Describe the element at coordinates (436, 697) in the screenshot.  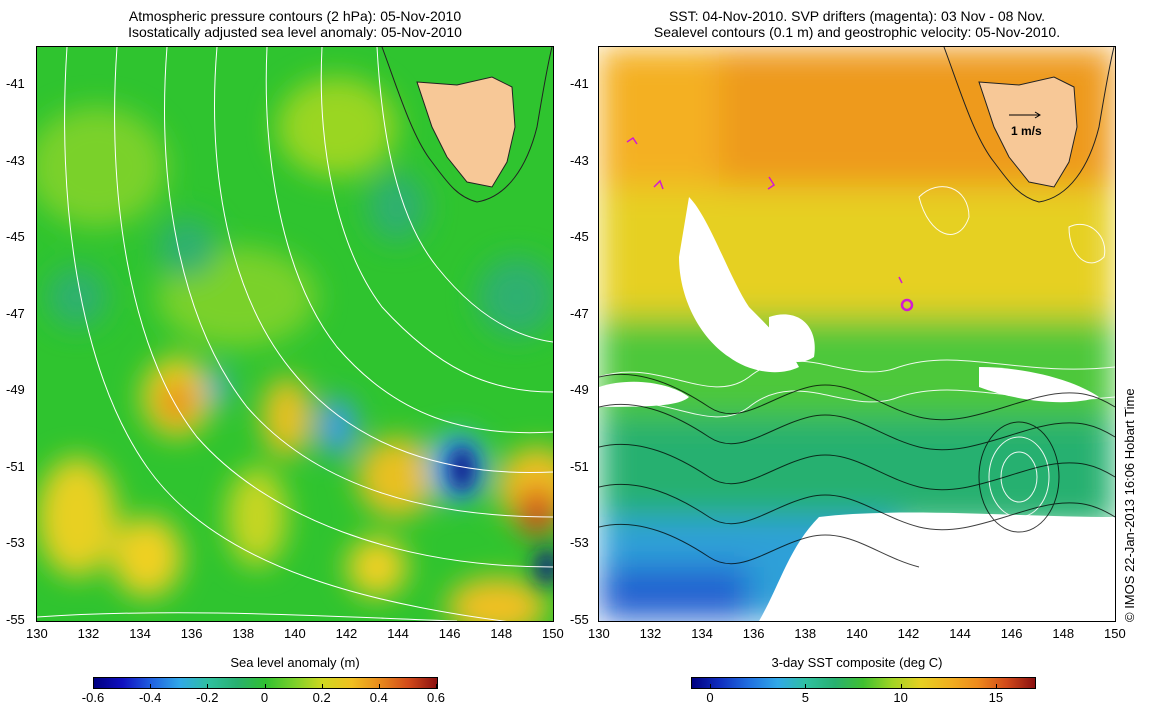
I see `colorbar-tick-label: 0.6` at that location.